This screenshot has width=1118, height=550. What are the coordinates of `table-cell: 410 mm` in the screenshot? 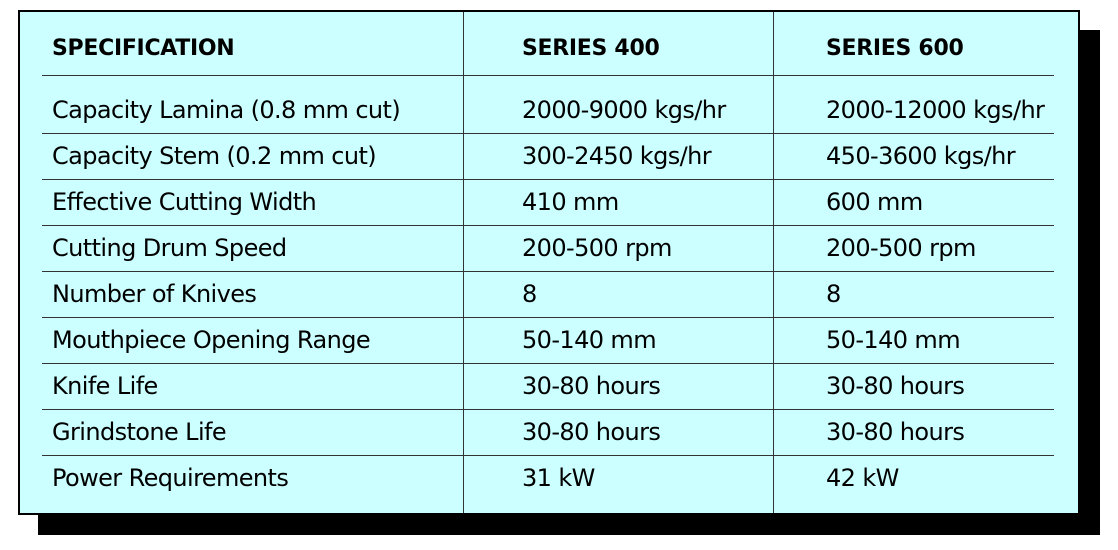 It's located at (570, 202).